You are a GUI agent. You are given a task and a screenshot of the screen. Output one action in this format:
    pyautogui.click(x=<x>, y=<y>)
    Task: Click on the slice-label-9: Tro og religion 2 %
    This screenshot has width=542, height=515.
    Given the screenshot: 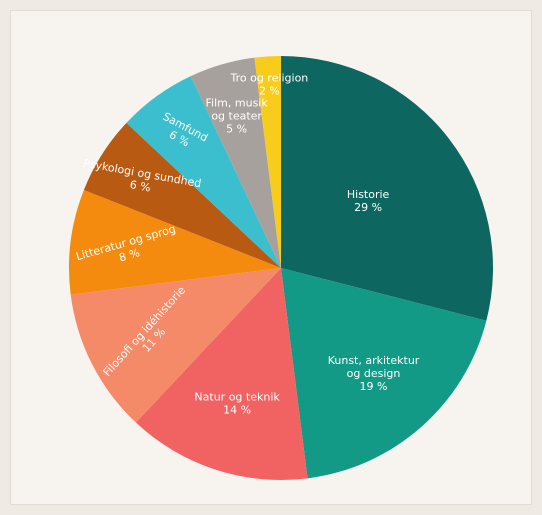 What is the action you would take?
    pyautogui.click(x=269, y=84)
    